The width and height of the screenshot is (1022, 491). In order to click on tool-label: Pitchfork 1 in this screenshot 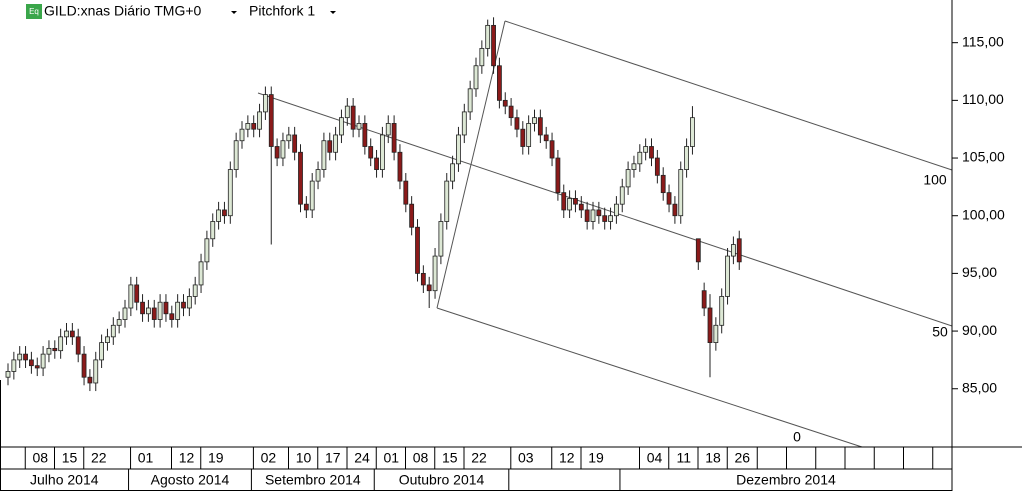, I will do `click(282, 11)`.